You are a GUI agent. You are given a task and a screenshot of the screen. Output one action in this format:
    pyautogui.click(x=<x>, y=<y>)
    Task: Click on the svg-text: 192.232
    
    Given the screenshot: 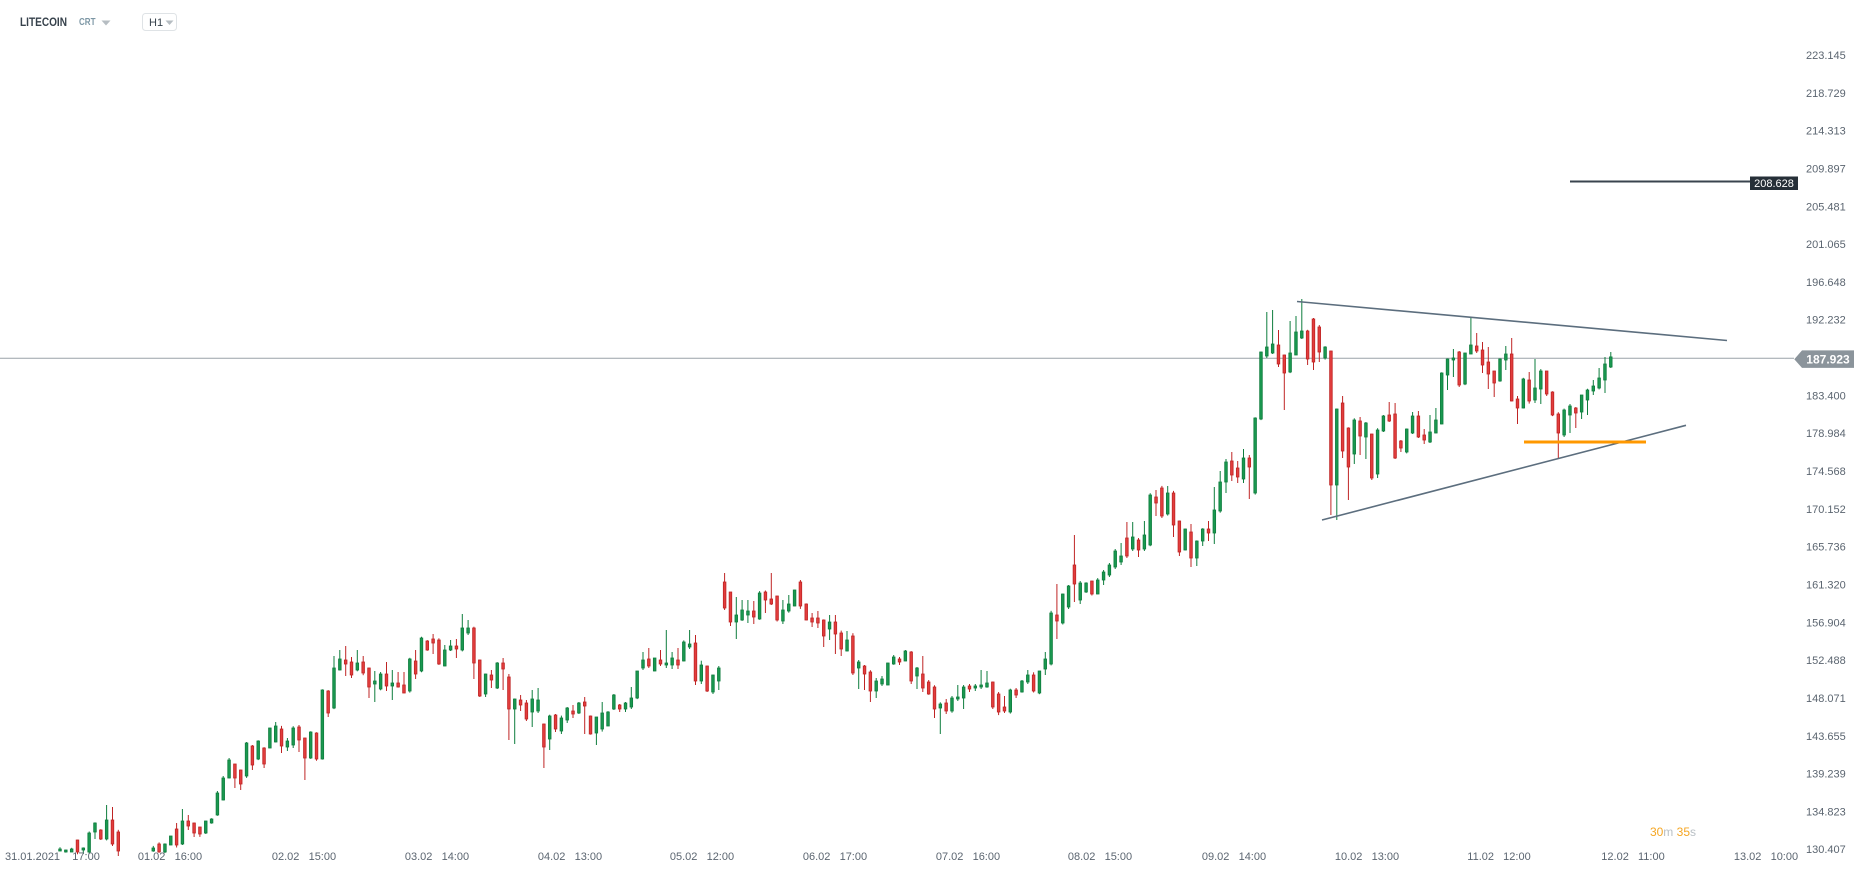 What is the action you would take?
    pyautogui.click(x=1826, y=321)
    